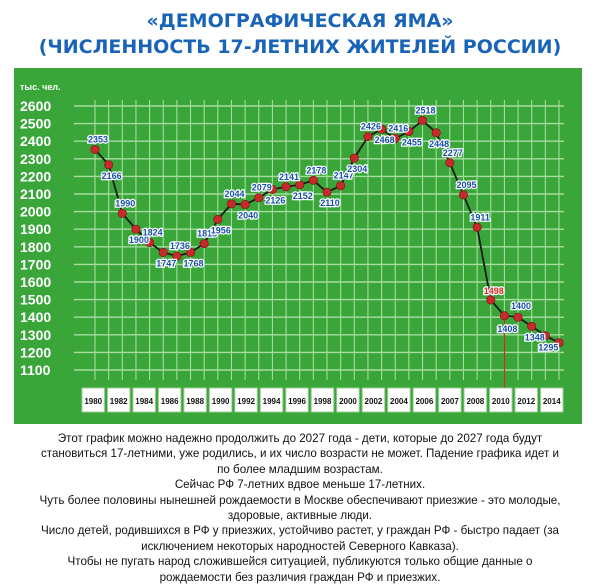  I want to click on x-tick-label: 2007, so click(450, 401).